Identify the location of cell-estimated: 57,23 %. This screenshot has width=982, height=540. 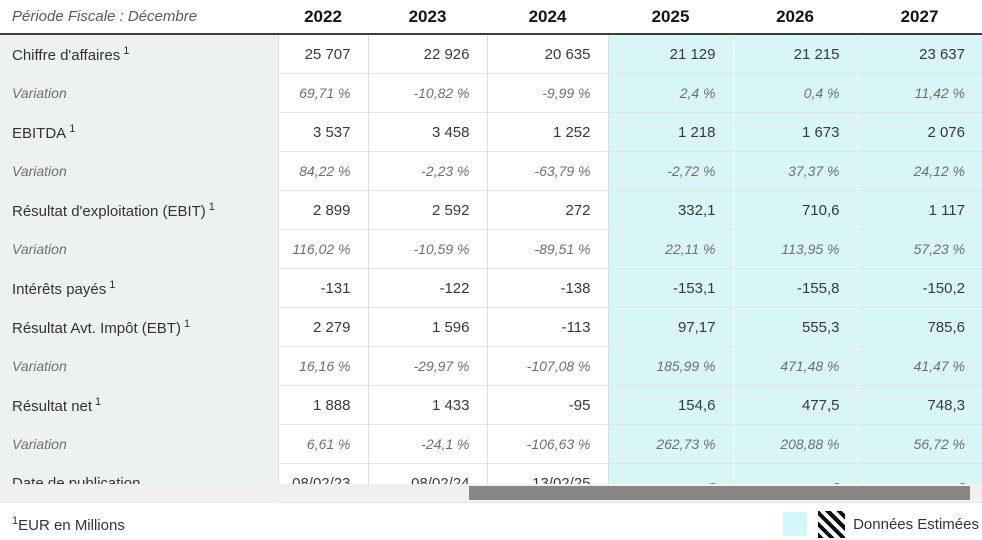
(919, 249).